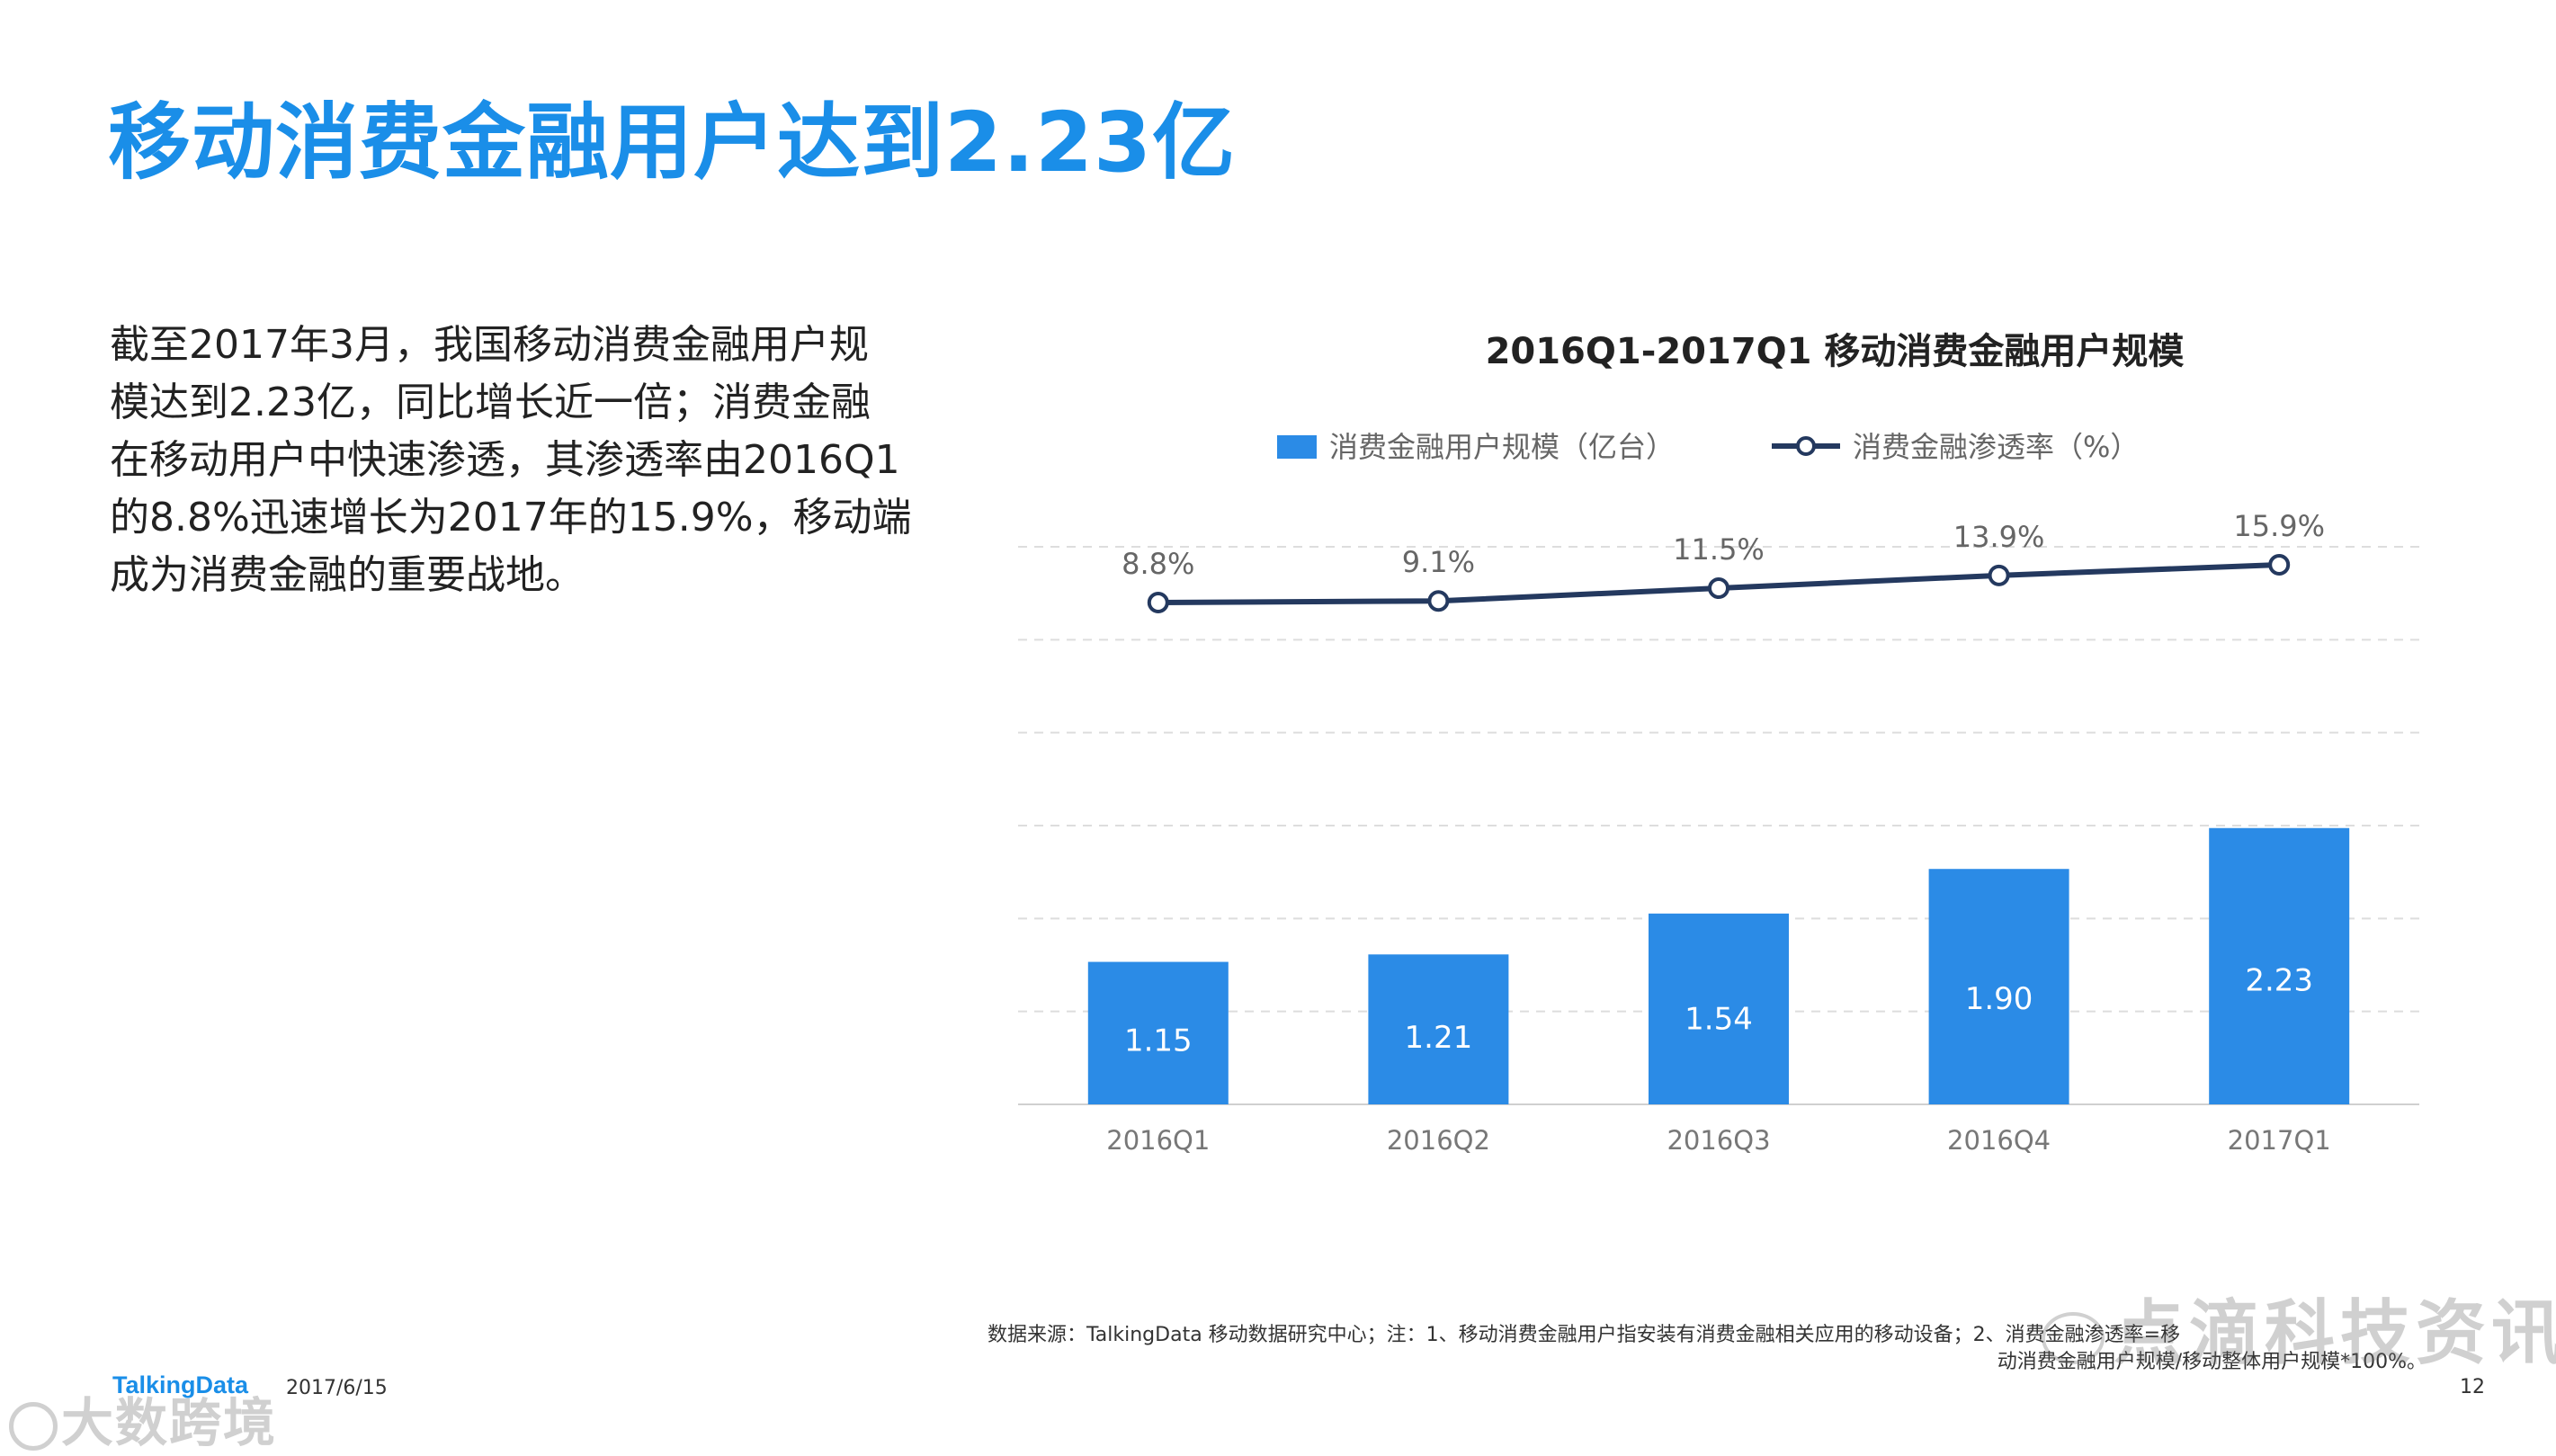 Image resolution: width=2556 pixels, height=1456 pixels. I want to click on legend-line-label: 消费金融渗透率（%）, so click(1996, 447).